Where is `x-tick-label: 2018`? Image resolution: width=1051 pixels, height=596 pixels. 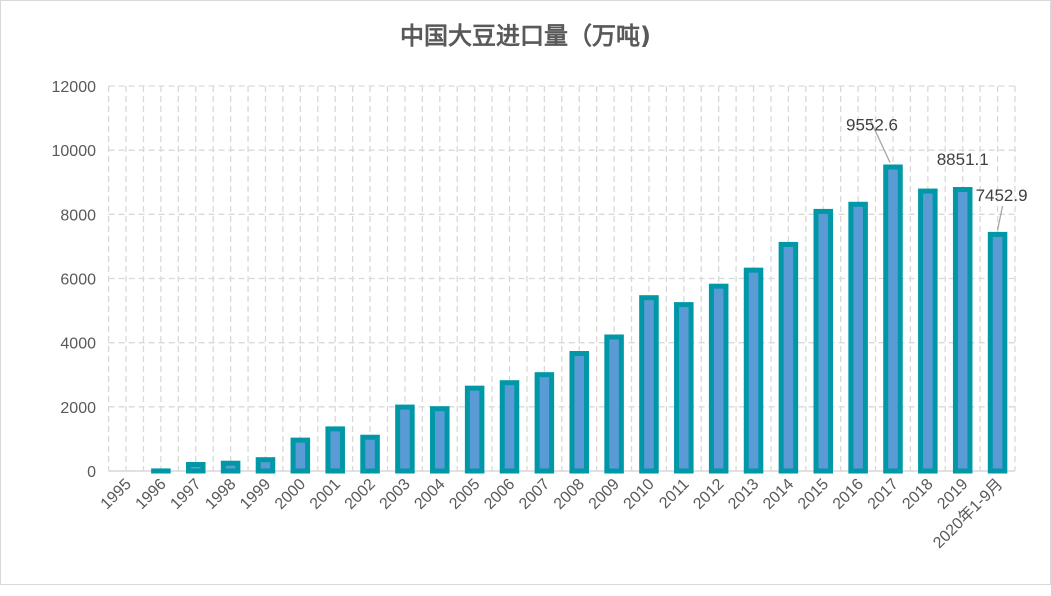 x-tick-label: 2018 is located at coordinates (917, 494).